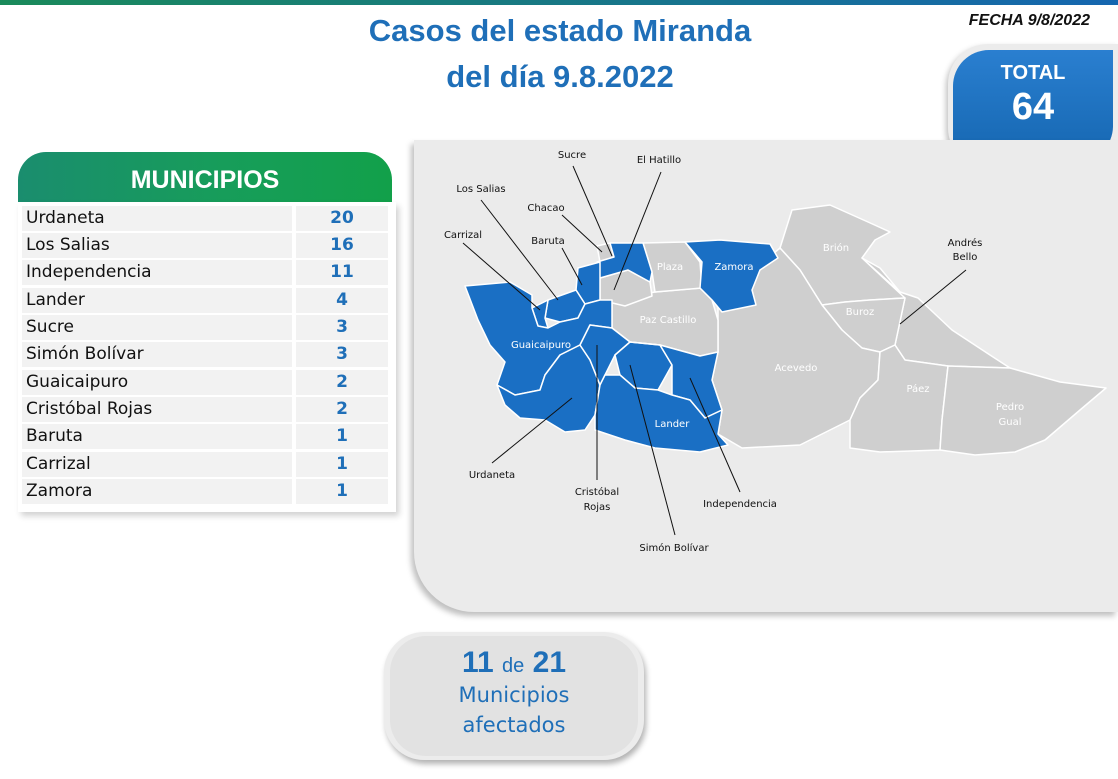 This screenshot has height=779, width=1118. I want to click on label-independencia: Independencia, so click(740, 504).